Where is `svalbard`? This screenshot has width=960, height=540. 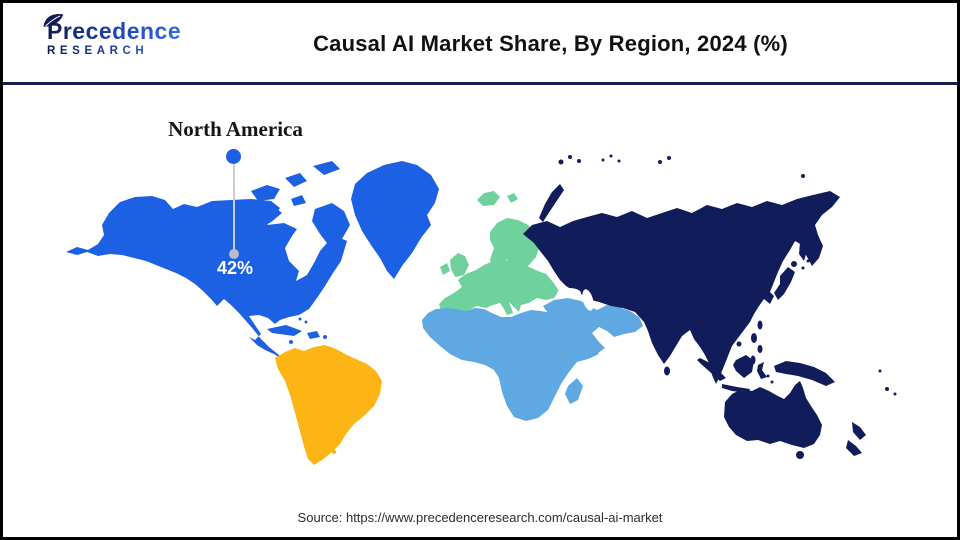
svalbard is located at coordinates (512, 198).